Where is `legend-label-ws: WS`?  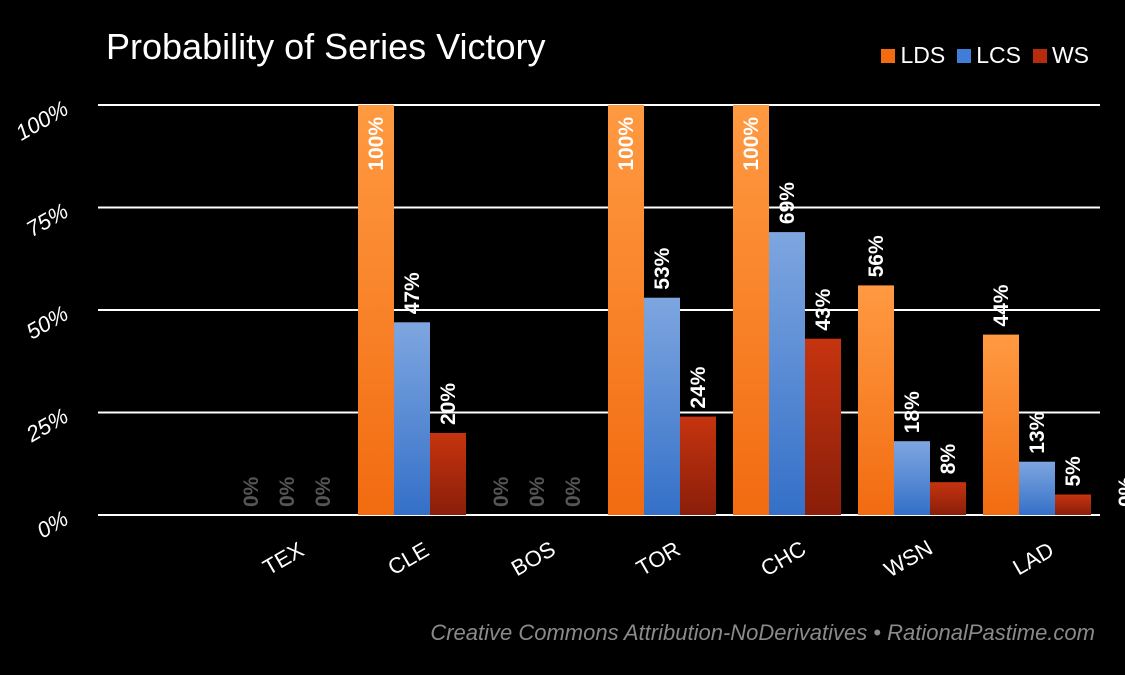
legend-label-ws: WS is located at coordinates (1070, 55).